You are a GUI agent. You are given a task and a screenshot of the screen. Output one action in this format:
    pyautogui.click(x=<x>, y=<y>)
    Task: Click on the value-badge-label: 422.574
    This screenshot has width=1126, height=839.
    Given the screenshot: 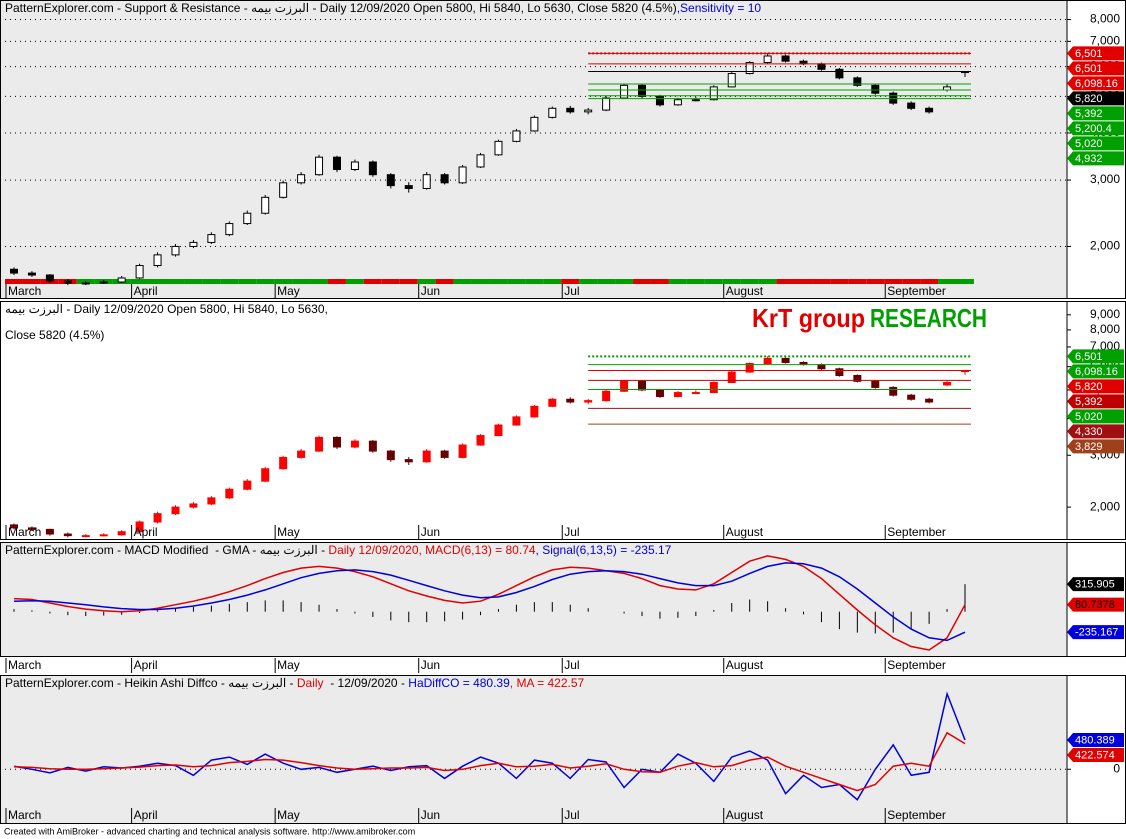 What is the action you would take?
    pyautogui.click(x=1095, y=755)
    